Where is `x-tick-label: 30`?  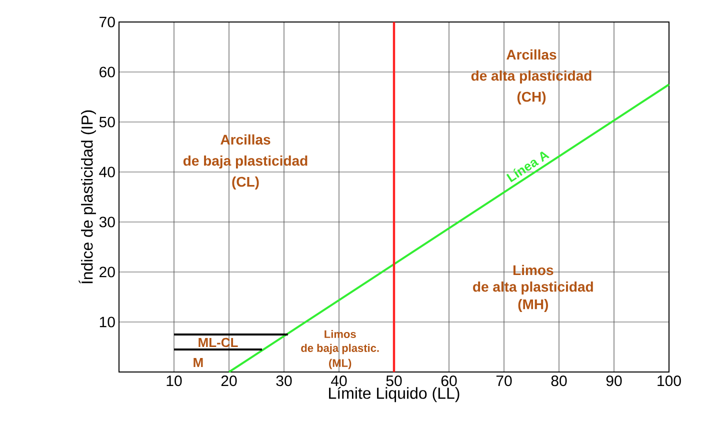
x-tick-label: 30 is located at coordinates (284, 381).